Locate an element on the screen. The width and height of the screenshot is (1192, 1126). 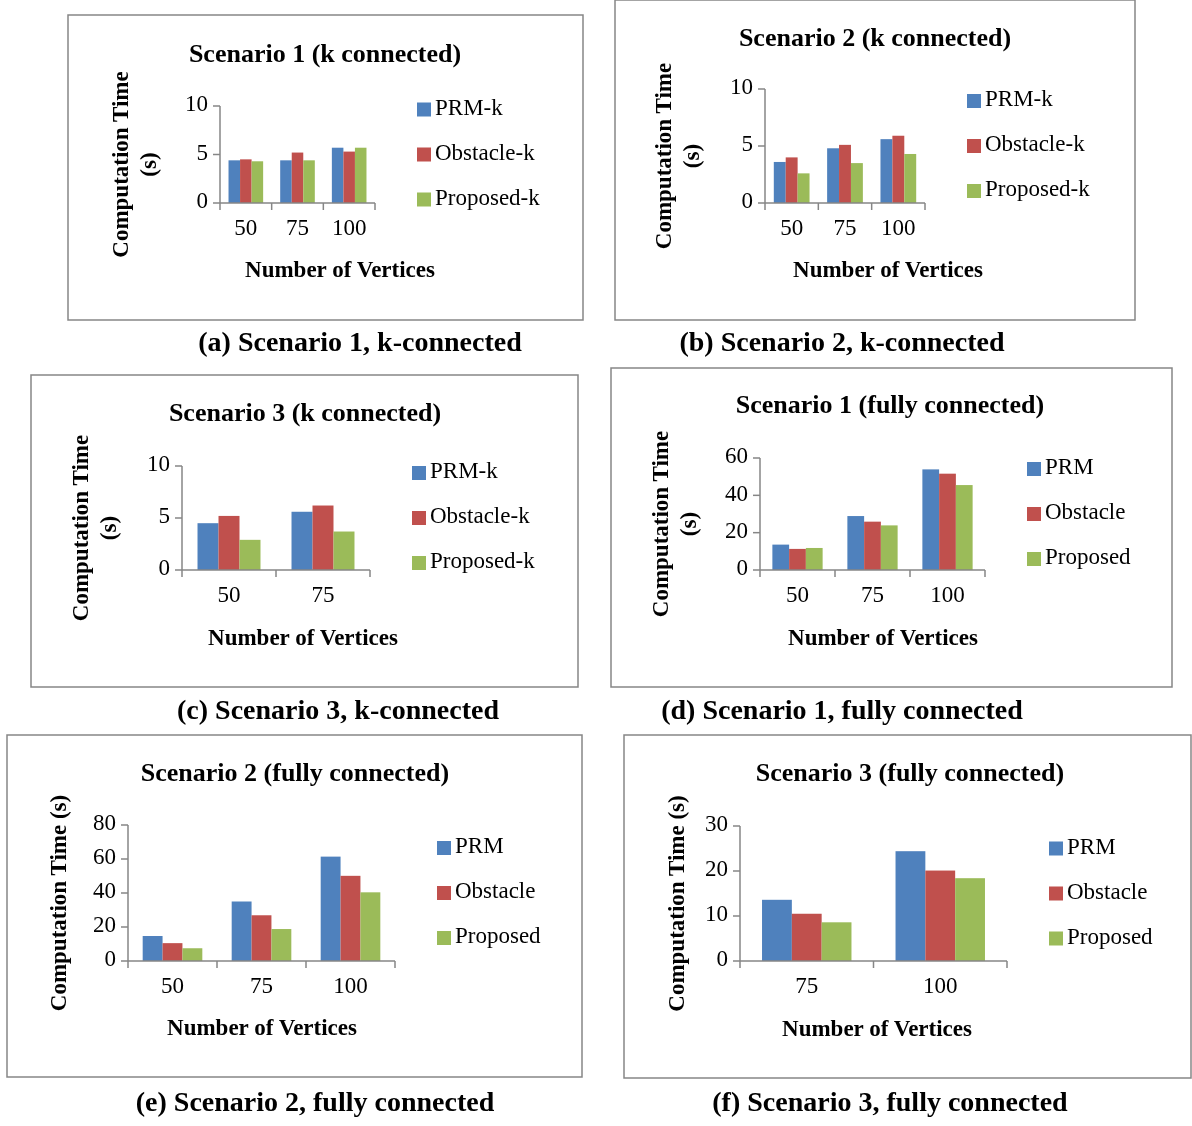
chart-title: Scenario 2 (k connected) is located at coordinates (875, 37).